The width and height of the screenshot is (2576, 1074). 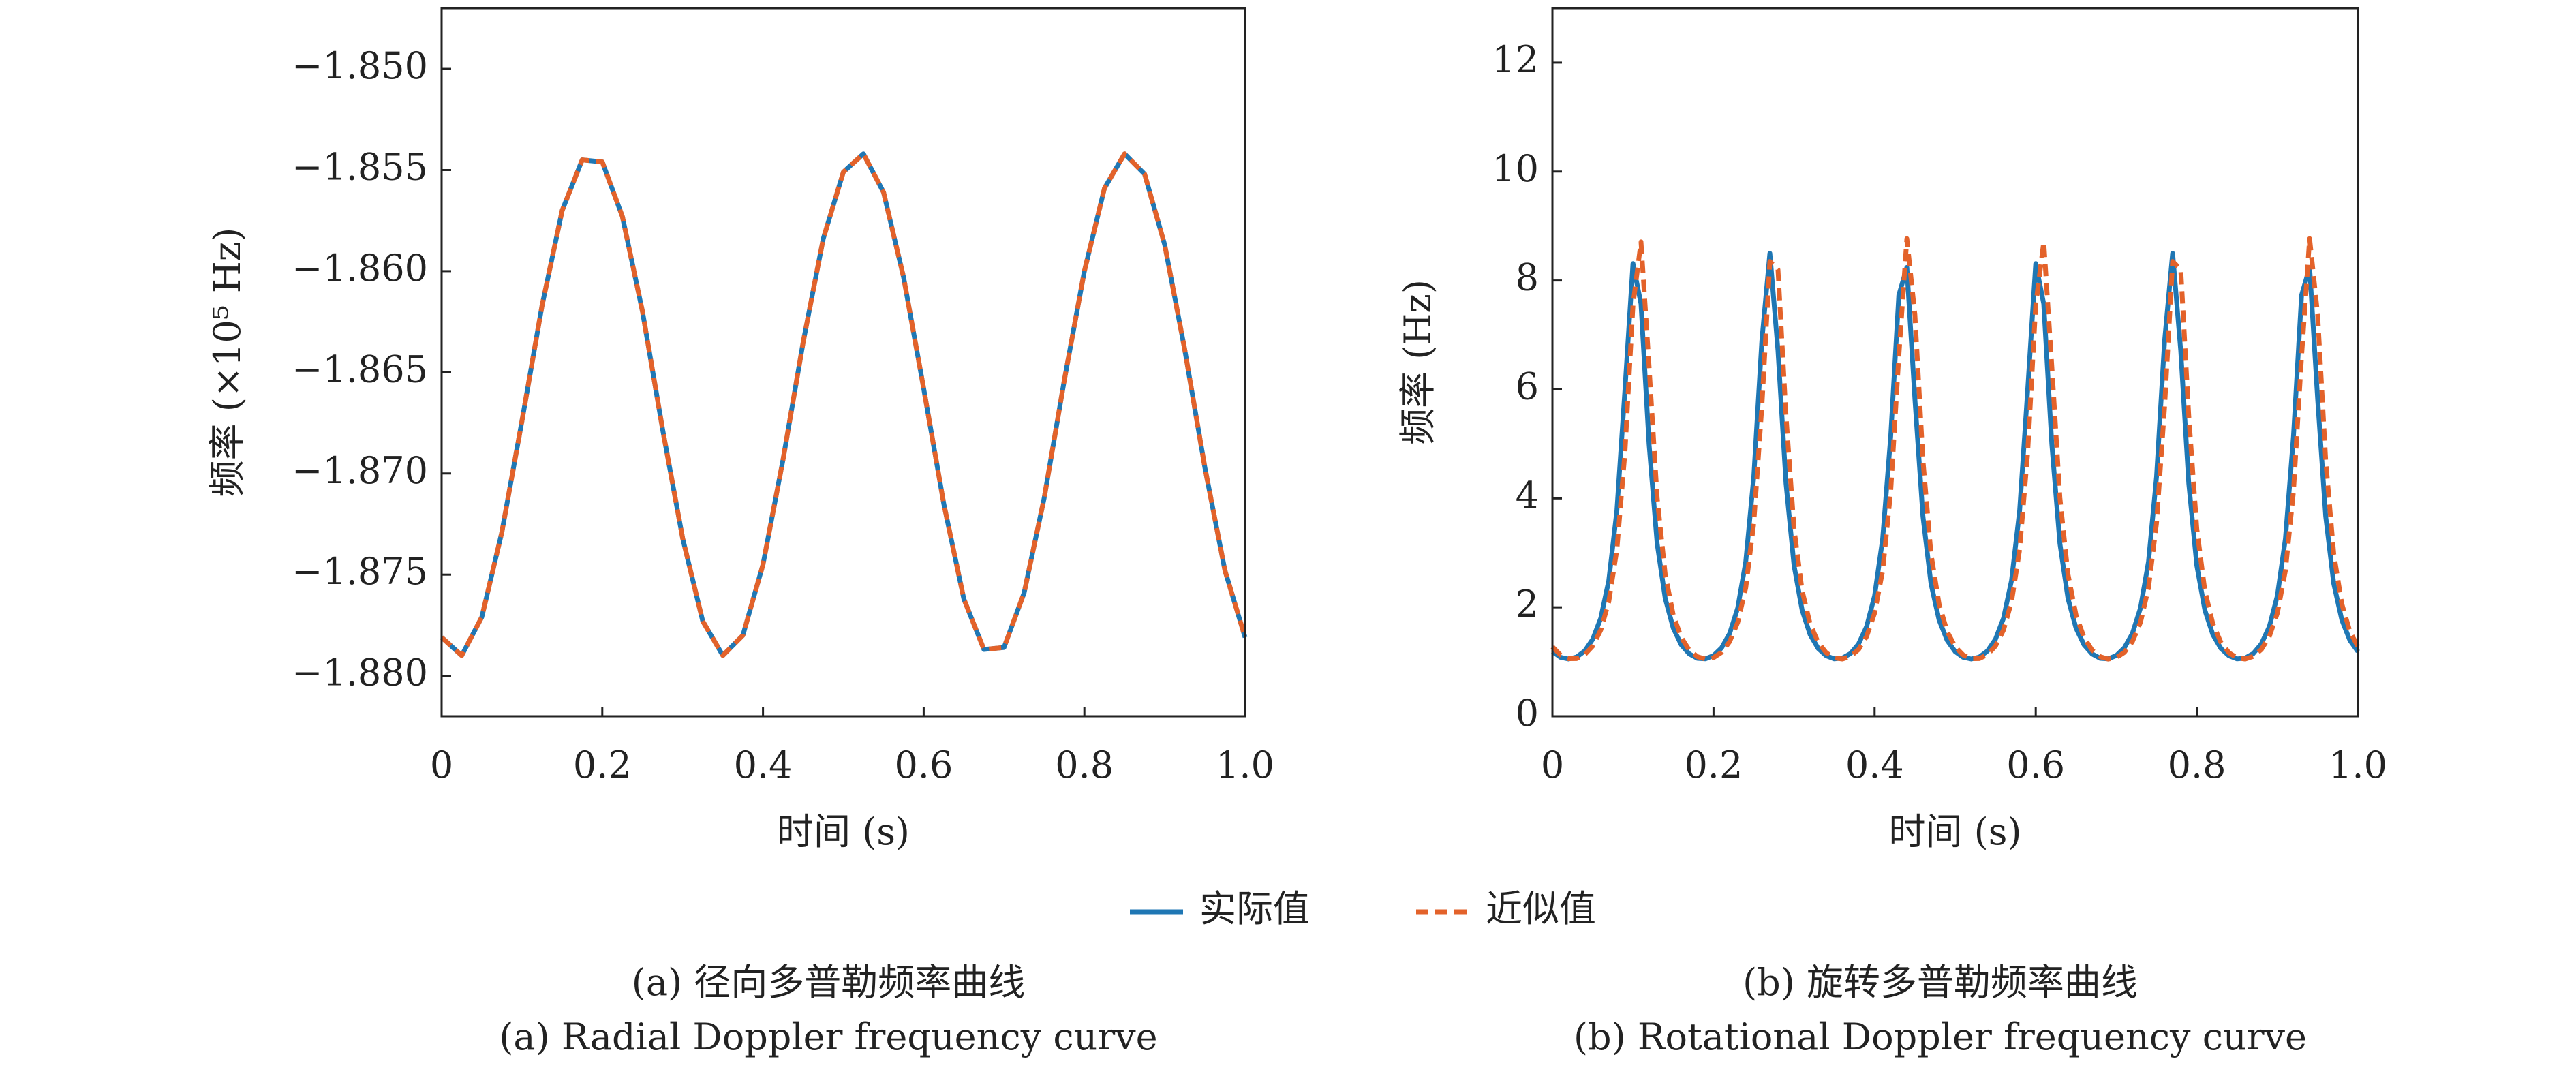 What do you see at coordinates (360, 672) in the screenshot?
I see `y-tick-label: −1.880` at bounding box center [360, 672].